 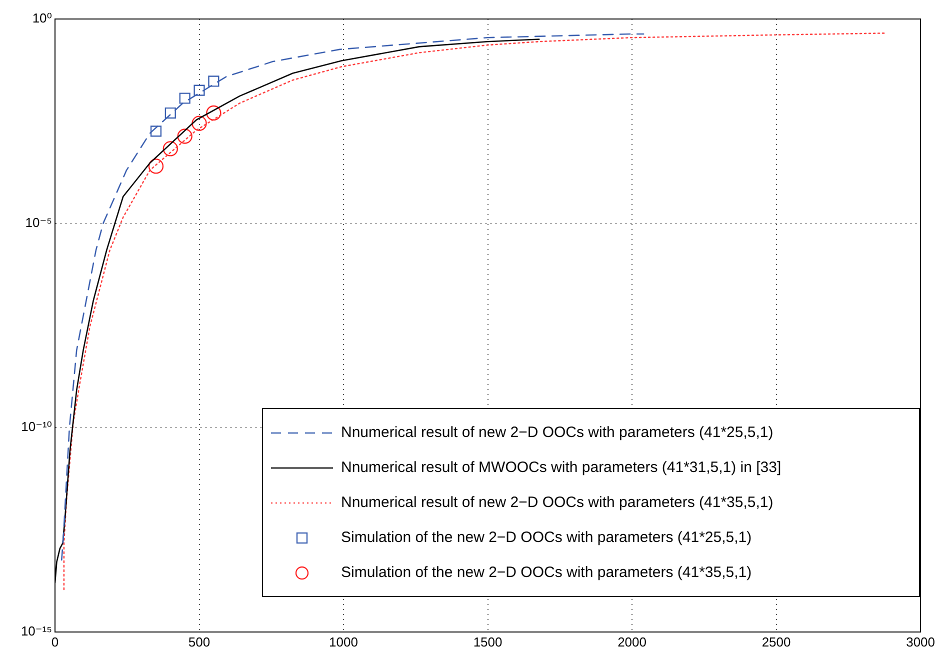 I want to click on legend-label: Nnumerical result of new 2−D OOCs with parameters (41*25,5,1), so click(x=557, y=432).